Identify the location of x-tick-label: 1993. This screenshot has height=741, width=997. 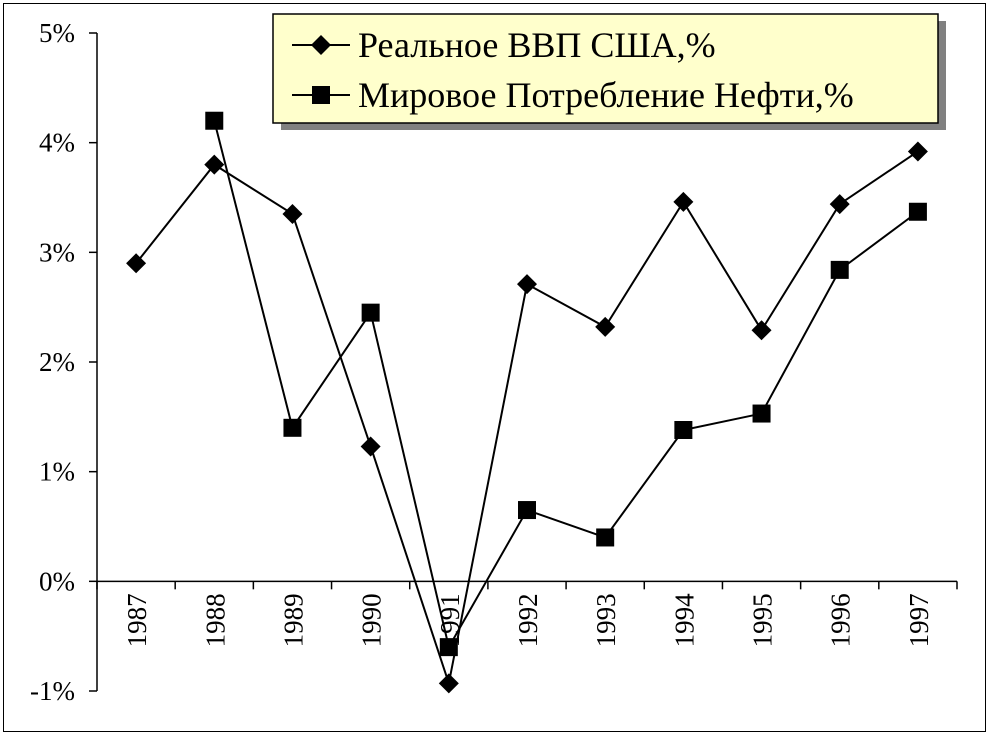
(606, 620).